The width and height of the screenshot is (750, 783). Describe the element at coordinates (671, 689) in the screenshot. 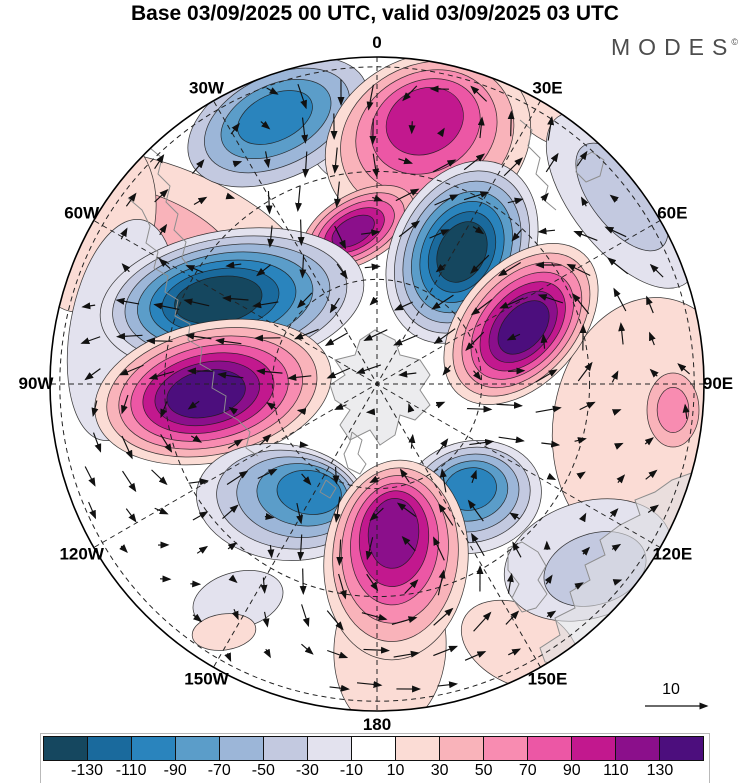

I see `reference-vector-label: 10` at that location.